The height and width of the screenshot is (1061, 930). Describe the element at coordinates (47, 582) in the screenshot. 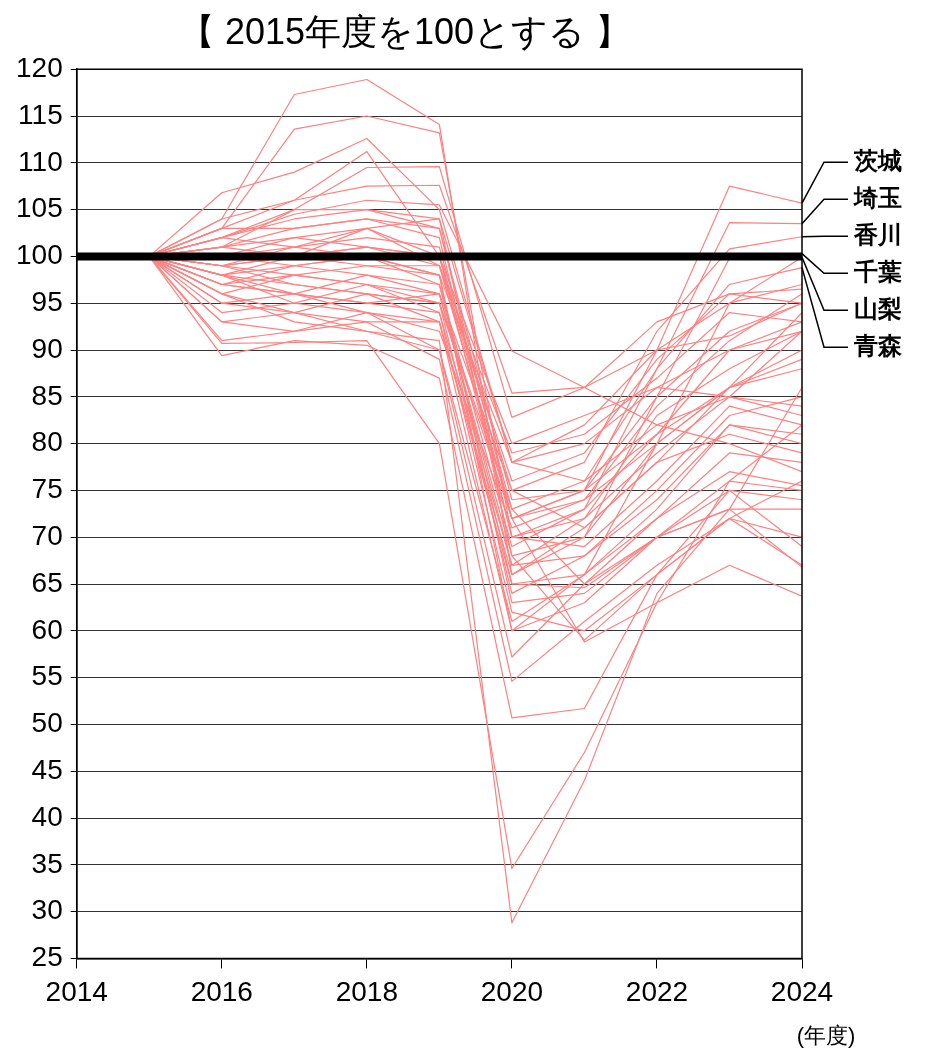

I see `y-tick-label: 65` at that location.